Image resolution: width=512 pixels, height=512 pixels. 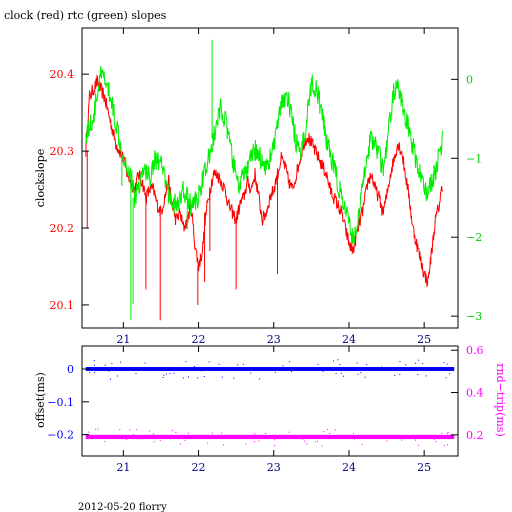 I want to click on top-xtick-label-1: 22, so click(x=199, y=339).